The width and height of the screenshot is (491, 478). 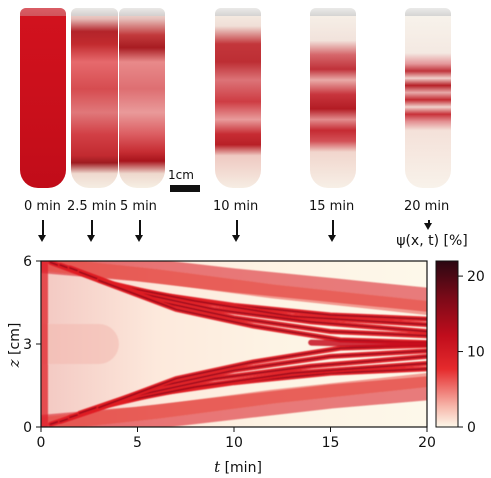 What do you see at coordinates (185, 188) in the screenshot?
I see `scale-bar` at bounding box center [185, 188].